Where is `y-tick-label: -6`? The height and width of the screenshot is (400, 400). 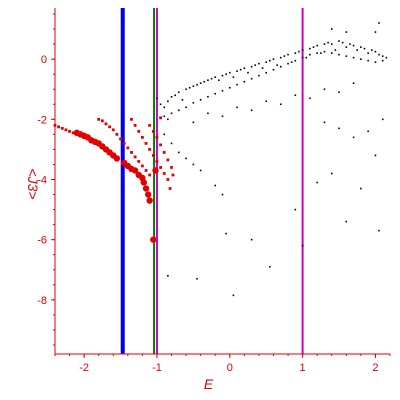
y-tick-label: -6 is located at coordinates (42, 241).